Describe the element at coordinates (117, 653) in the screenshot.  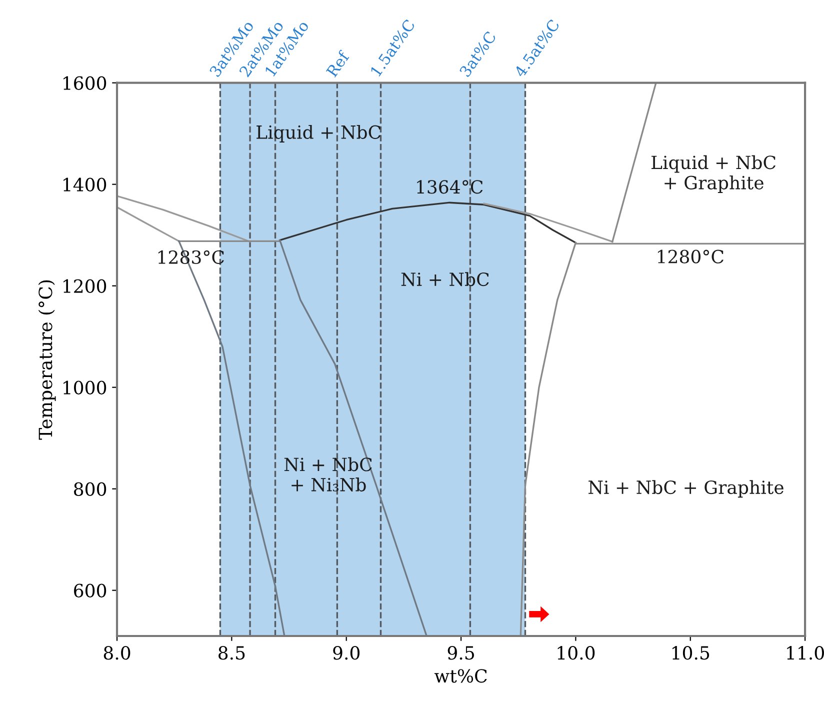
I see `x-tick-label: 8.0` at that location.